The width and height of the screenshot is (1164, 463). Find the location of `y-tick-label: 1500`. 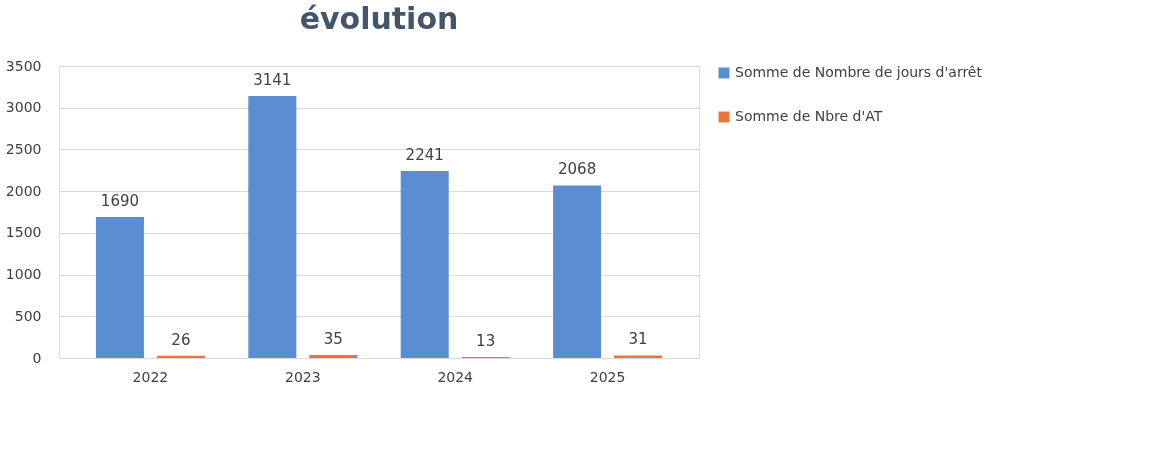

y-tick-label: 1500 is located at coordinates (23, 232).